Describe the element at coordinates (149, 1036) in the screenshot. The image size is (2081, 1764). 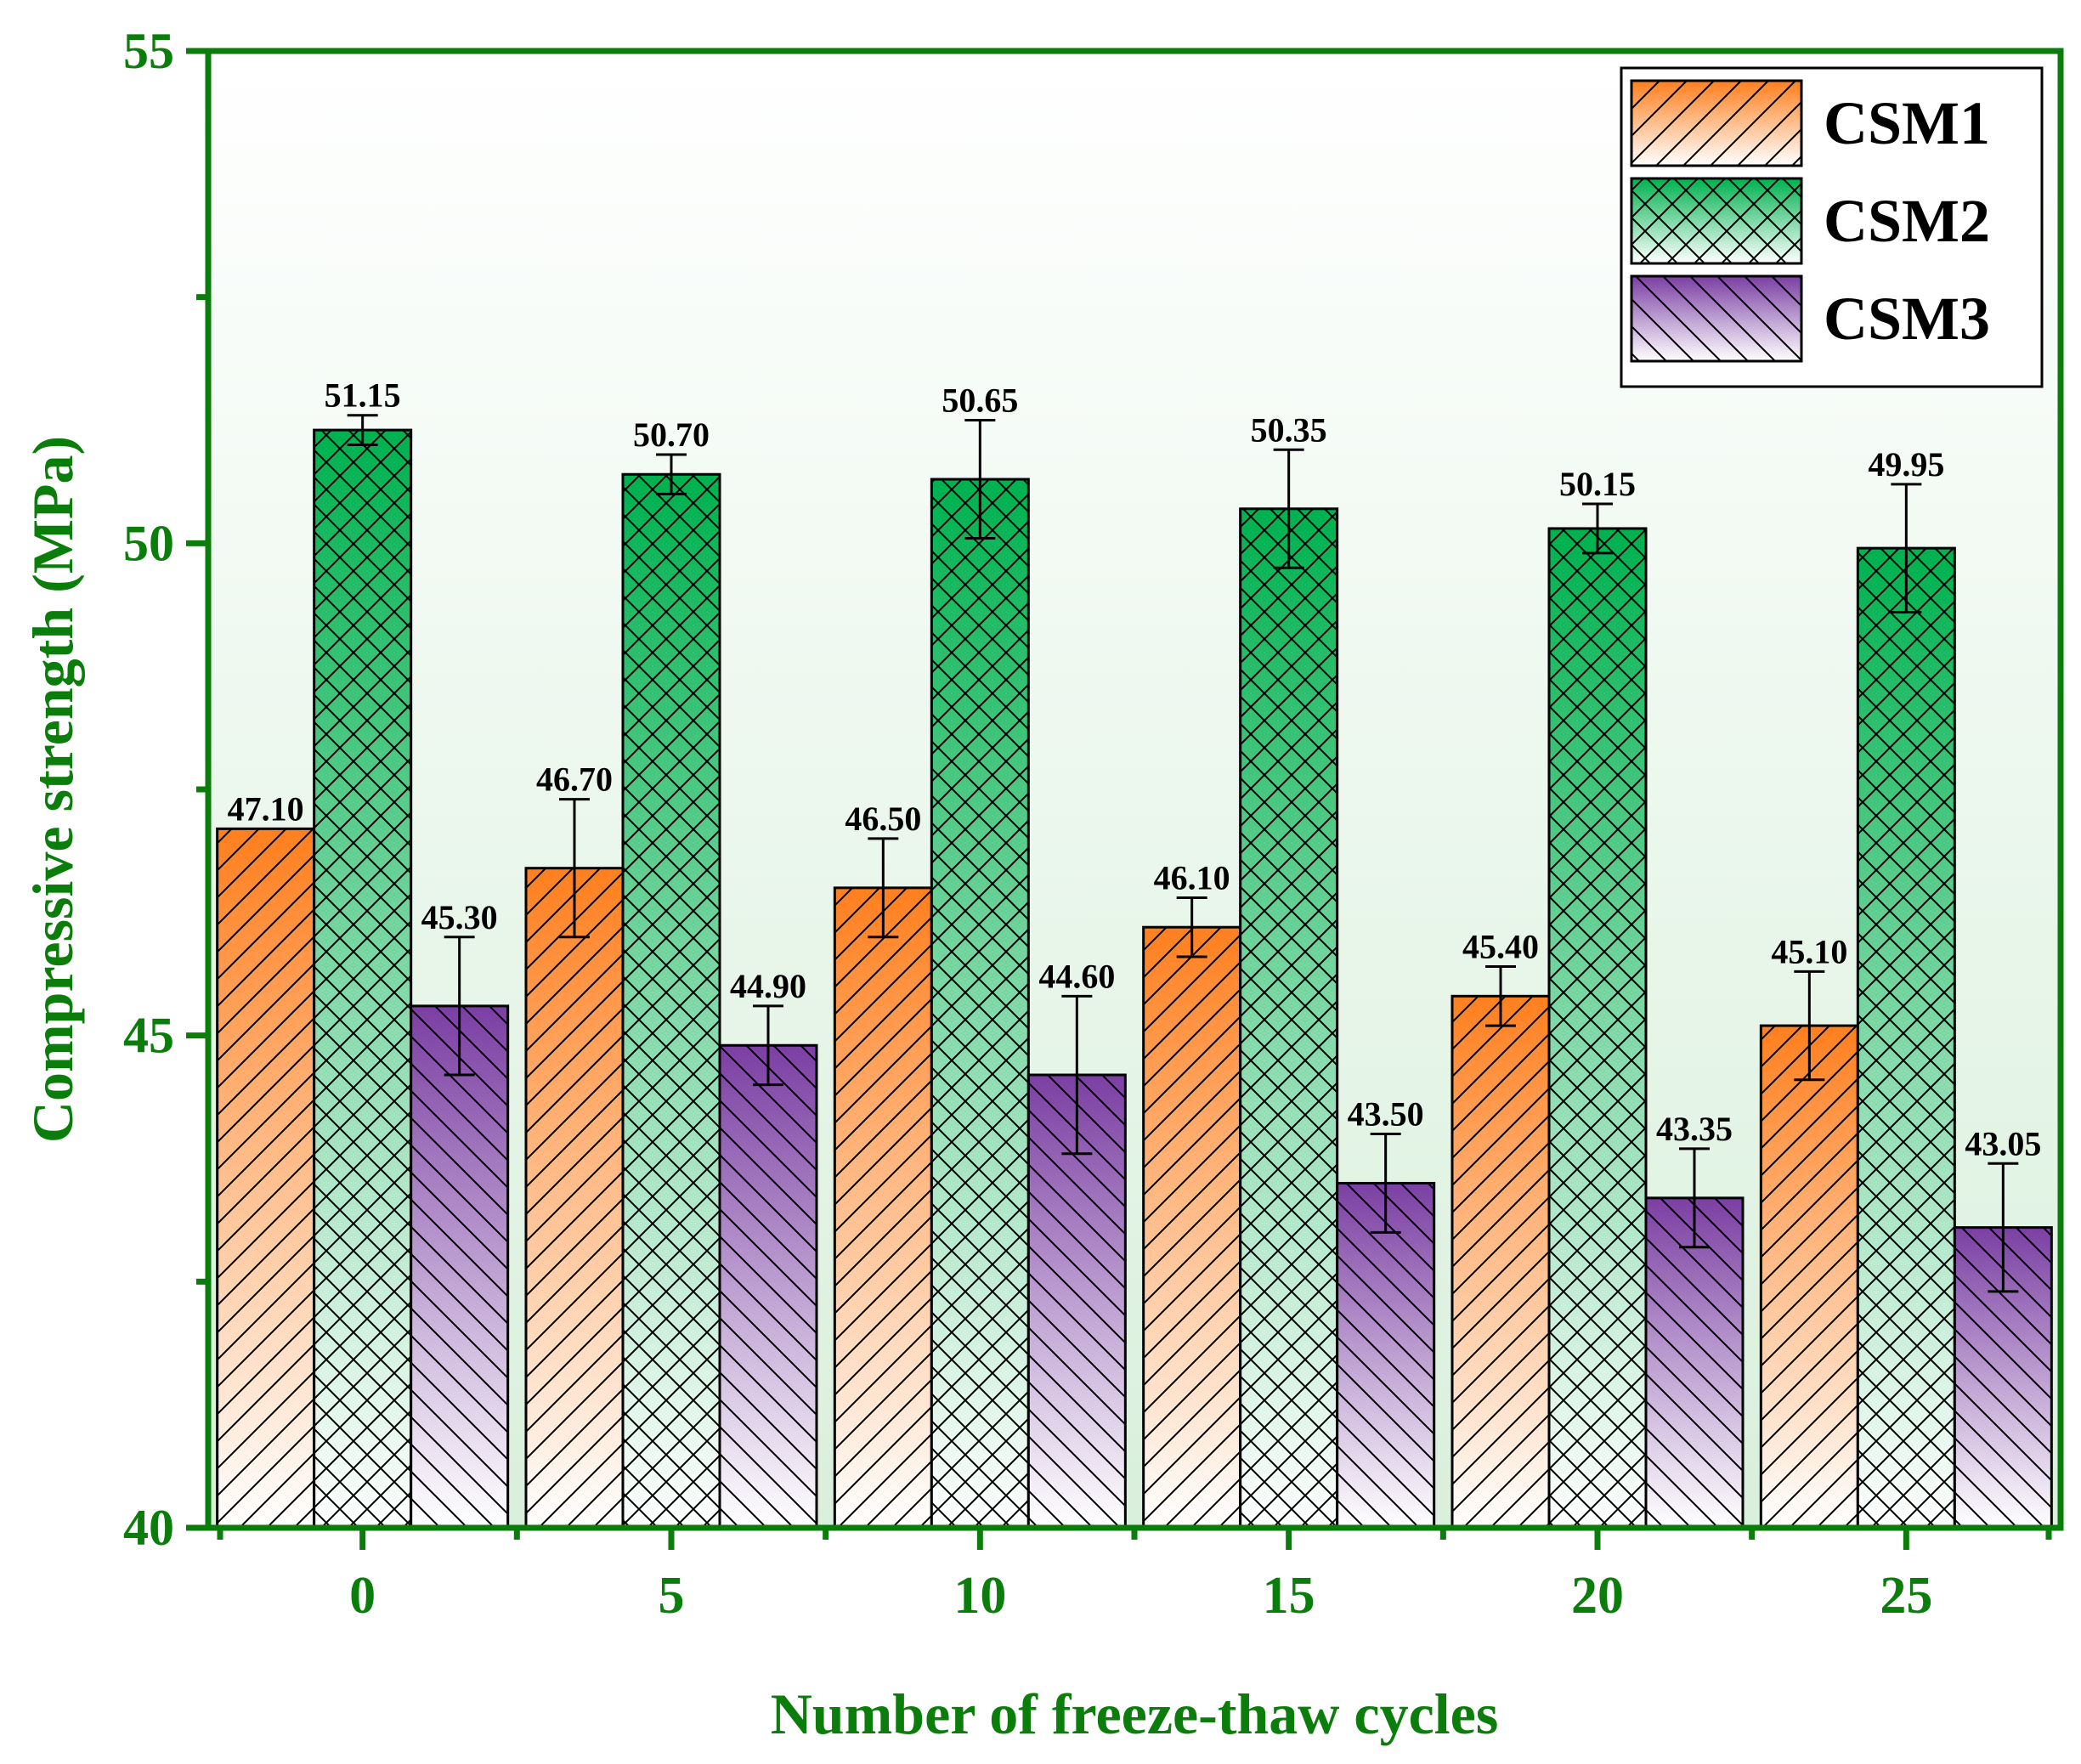
I see `y-tick-label: 45` at that location.